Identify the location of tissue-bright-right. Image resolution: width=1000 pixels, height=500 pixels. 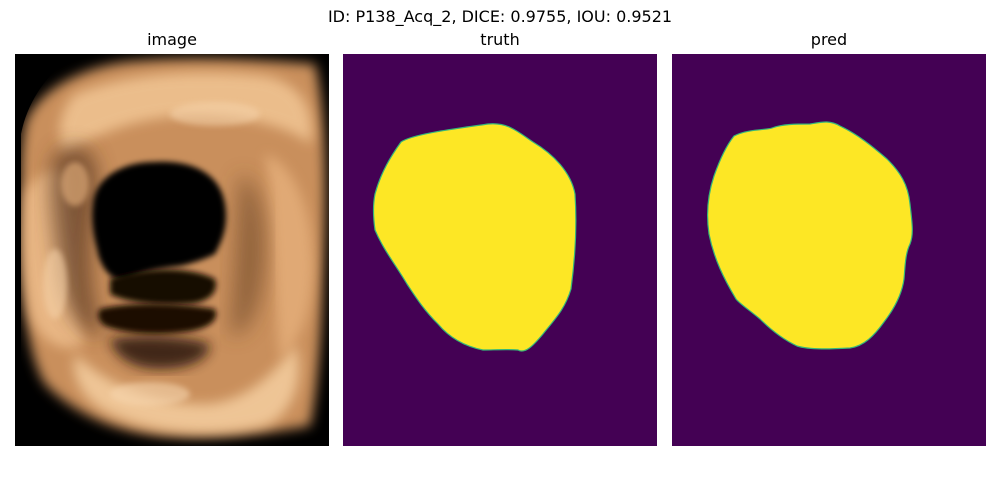
(289, 256).